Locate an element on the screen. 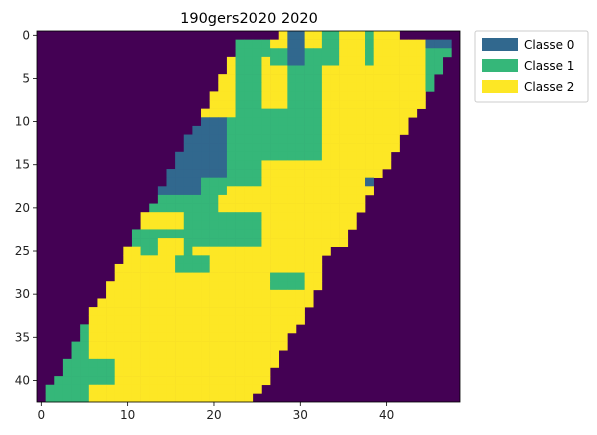 Image resolution: width=597 pixels, height=435 pixels. x-tick-label: 0 is located at coordinates (41, 415).